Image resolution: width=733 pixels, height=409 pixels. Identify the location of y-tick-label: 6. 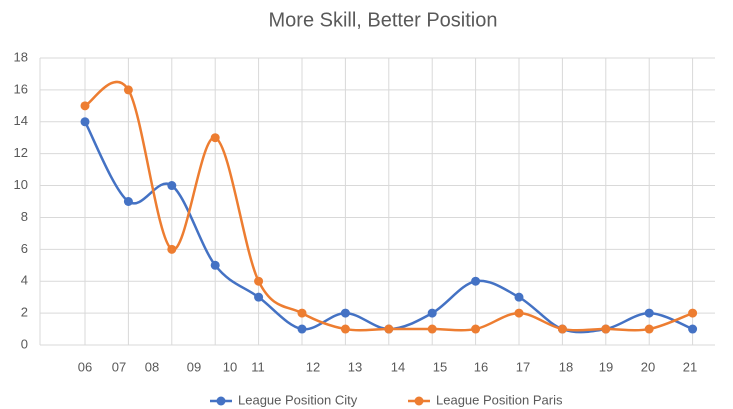
(24, 248).